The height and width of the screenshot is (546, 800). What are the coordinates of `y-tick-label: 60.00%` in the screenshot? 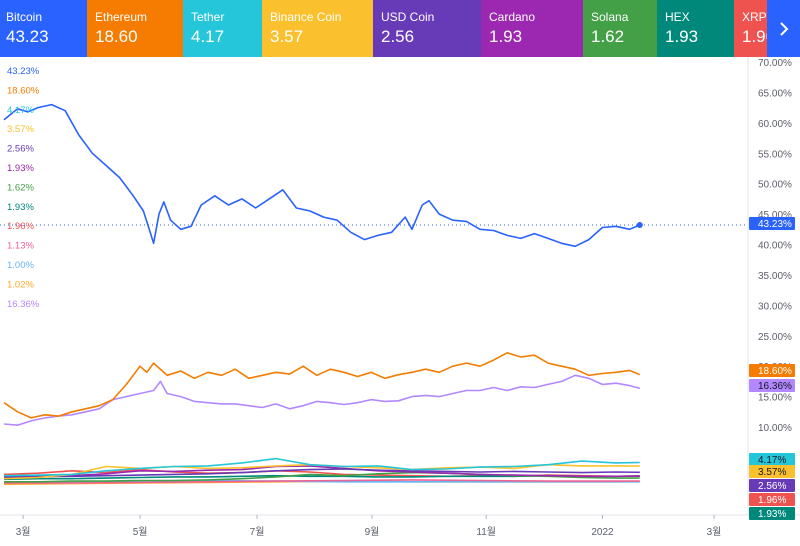 It's located at (775, 124).